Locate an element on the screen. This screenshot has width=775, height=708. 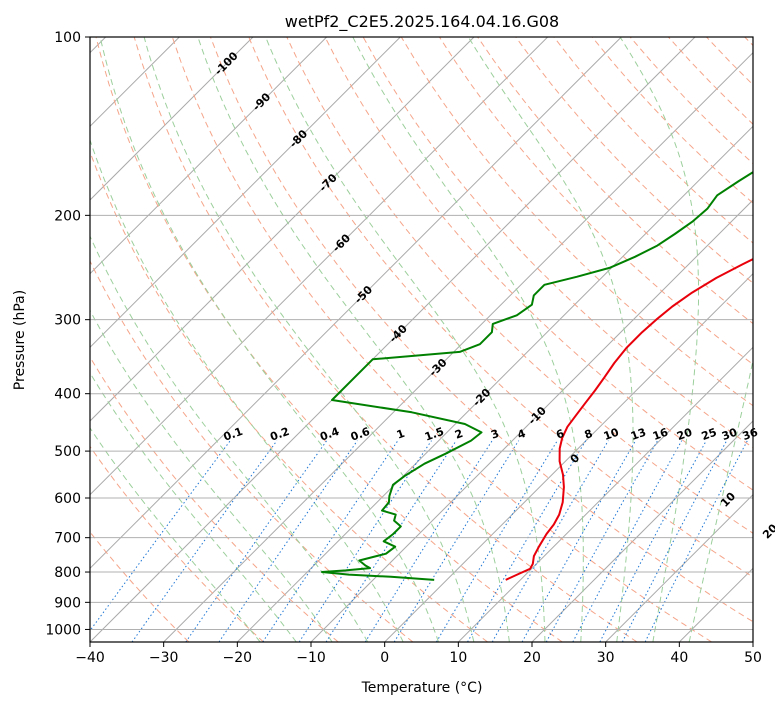
mixing-ratio-label: 36 is located at coordinates (750, 434).